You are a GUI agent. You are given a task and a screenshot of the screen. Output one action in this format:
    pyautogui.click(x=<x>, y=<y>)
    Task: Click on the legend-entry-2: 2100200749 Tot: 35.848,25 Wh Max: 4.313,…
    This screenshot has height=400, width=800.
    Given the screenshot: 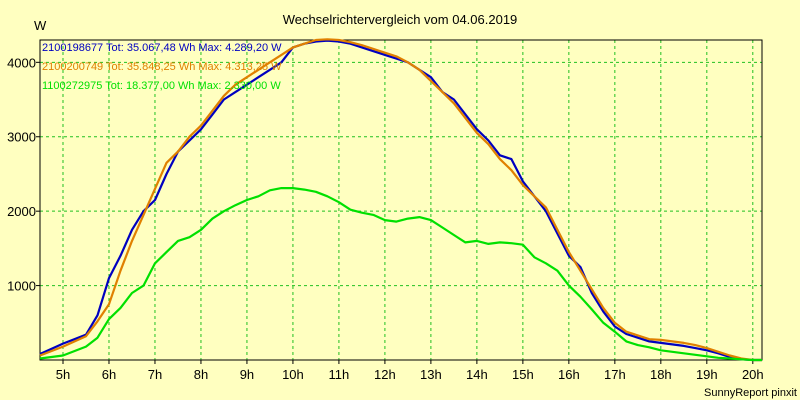 What is the action you would take?
    pyautogui.click(x=162, y=67)
    